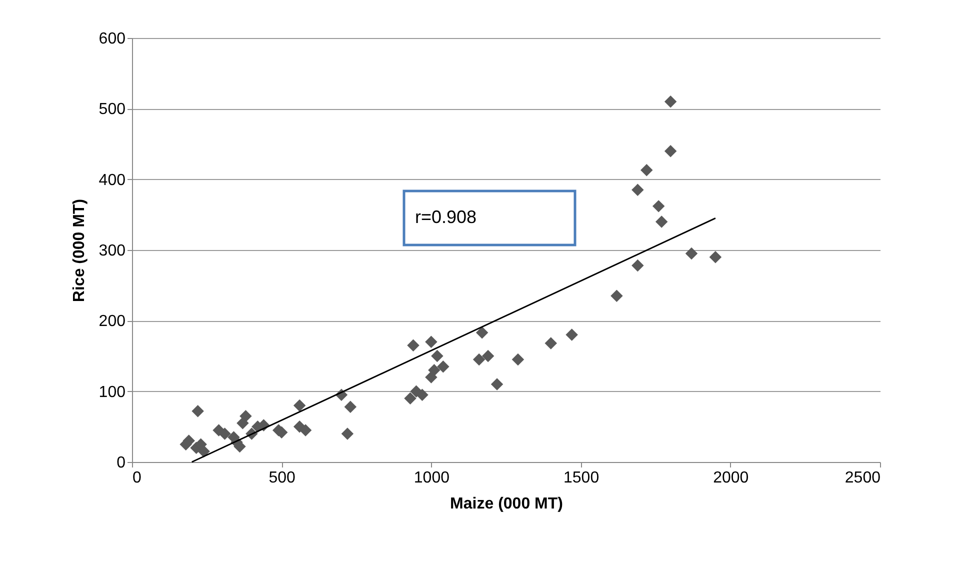 This screenshot has width=958, height=579. Describe the element at coordinates (137, 478) in the screenshot. I see `x-tick-label: 0` at that location.